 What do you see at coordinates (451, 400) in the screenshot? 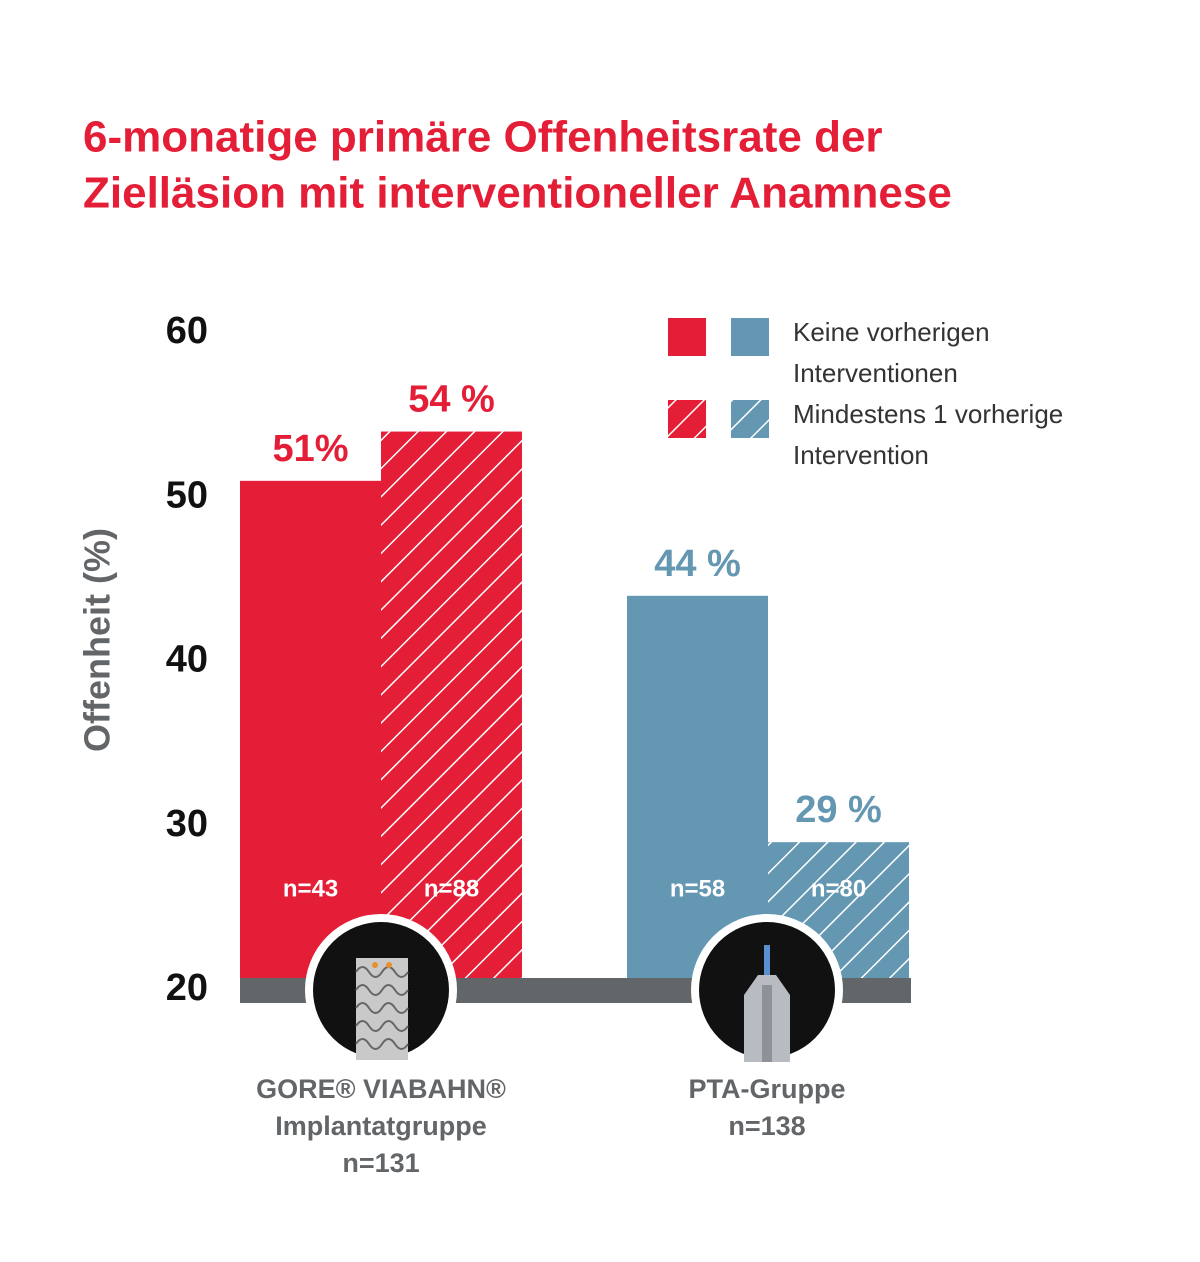
I see `value-label: 54 %` at bounding box center [451, 400].